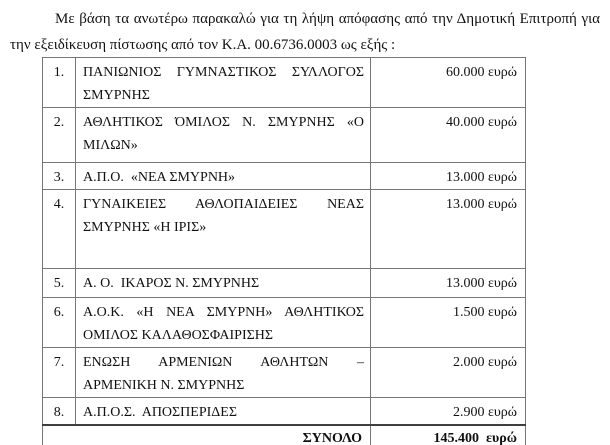 The height and width of the screenshot is (445, 610). What do you see at coordinates (59, 411) in the screenshot?
I see `row-number: 8.` at bounding box center [59, 411].